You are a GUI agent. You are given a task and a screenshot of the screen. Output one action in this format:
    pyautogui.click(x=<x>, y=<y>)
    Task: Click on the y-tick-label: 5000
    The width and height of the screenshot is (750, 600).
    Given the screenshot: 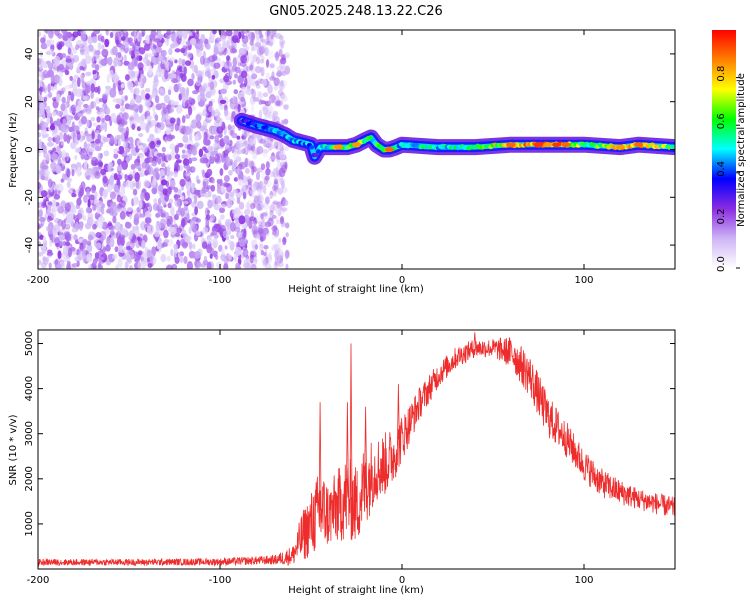 What is the action you would take?
    pyautogui.click(x=29, y=343)
    